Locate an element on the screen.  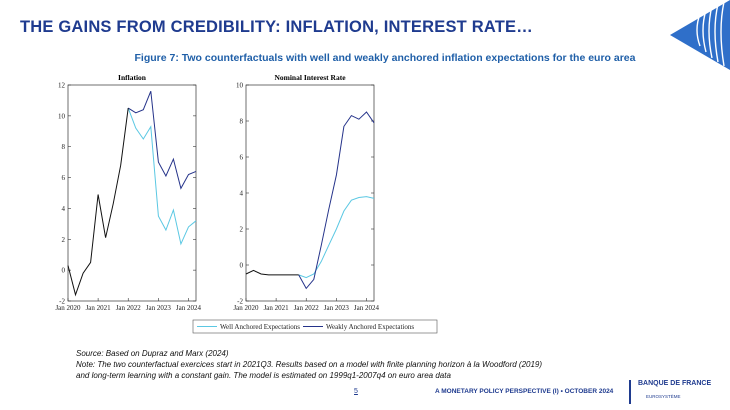
y-tick-label: 12 is located at coordinates (62, 86).